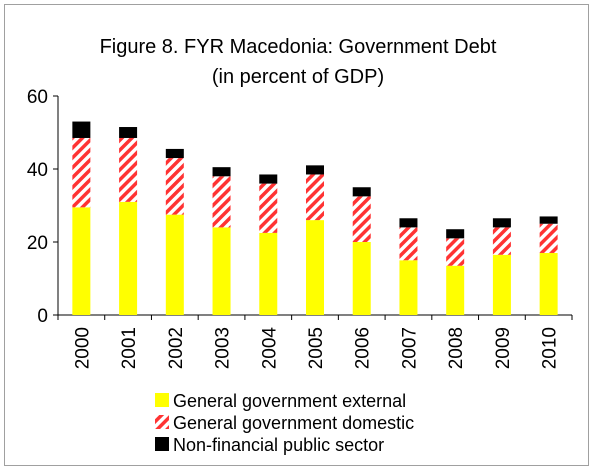  Describe the element at coordinates (550, 348) in the screenshot. I see `x-tick-label: 2010` at that location.